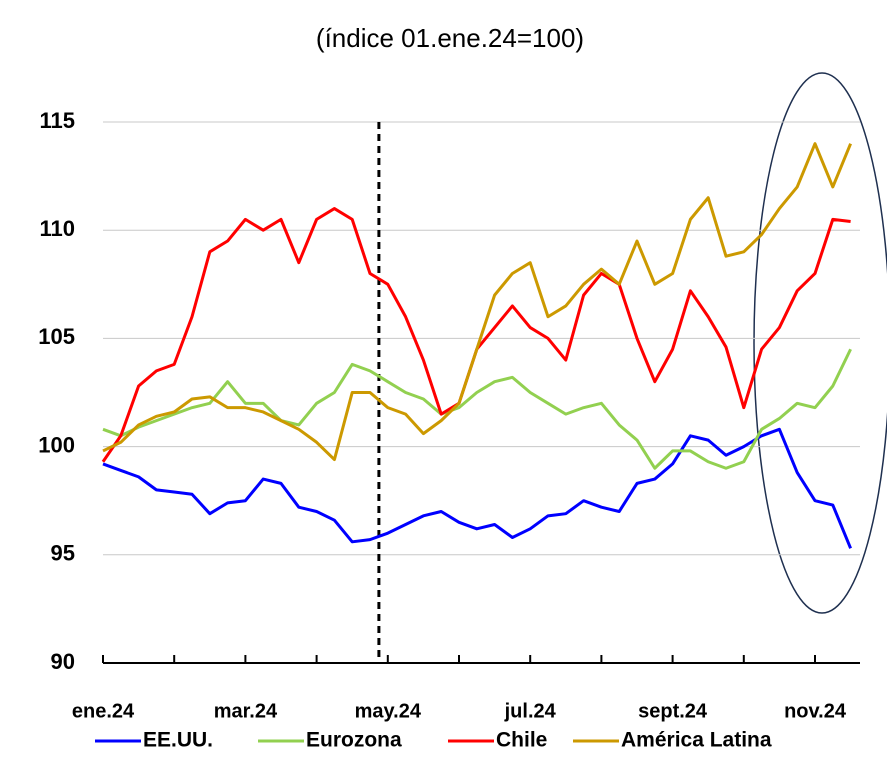 This screenshot has width=887, height=760. What do you see at coordinates (673, 711) in the screenshot?
I see `x-tick-label: sept.24` at bounding box center [673, 711].